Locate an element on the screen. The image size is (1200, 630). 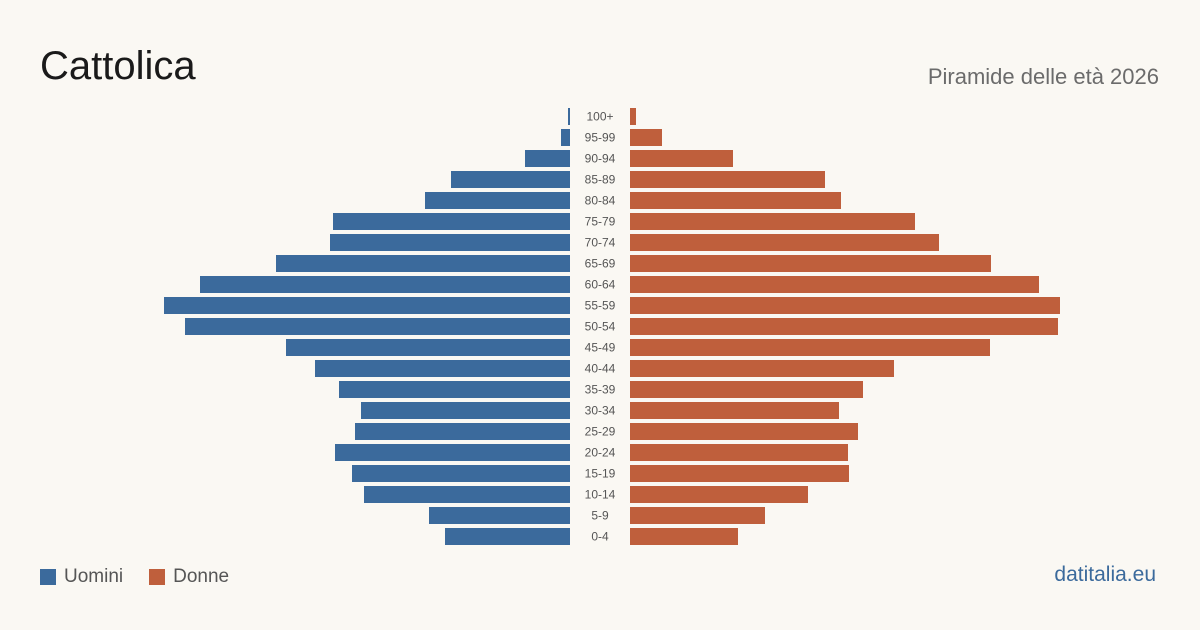
age-label-15-19: 15-19 is located at coordinates (600, 474).